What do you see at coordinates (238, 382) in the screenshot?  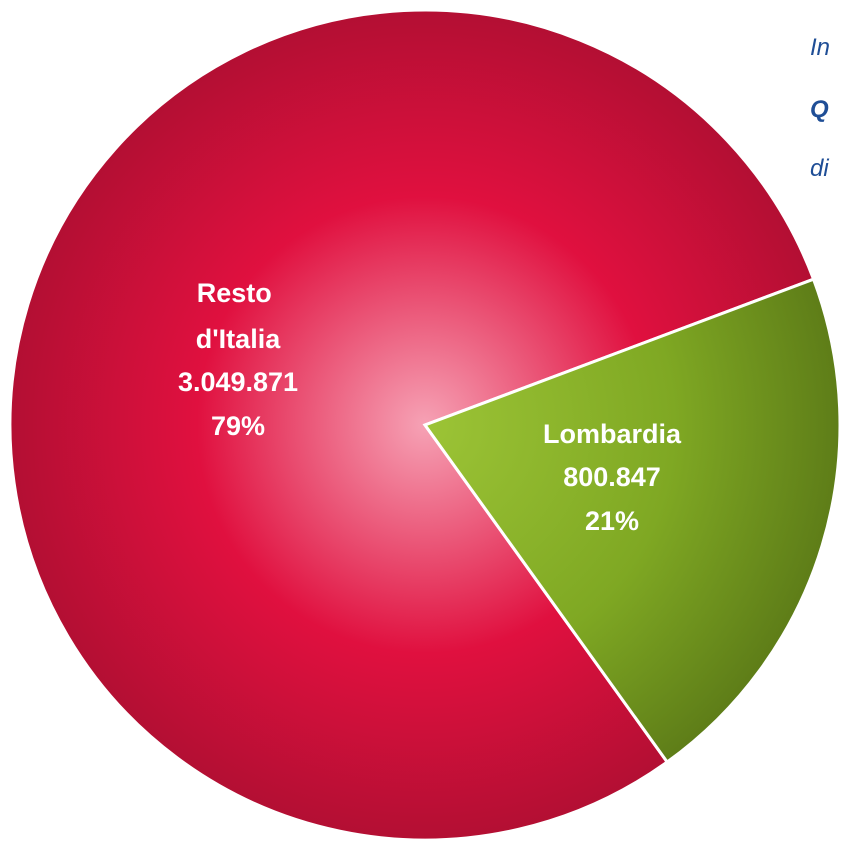 I see `value-label: 3.049.871` at bounding box center [238, 382].